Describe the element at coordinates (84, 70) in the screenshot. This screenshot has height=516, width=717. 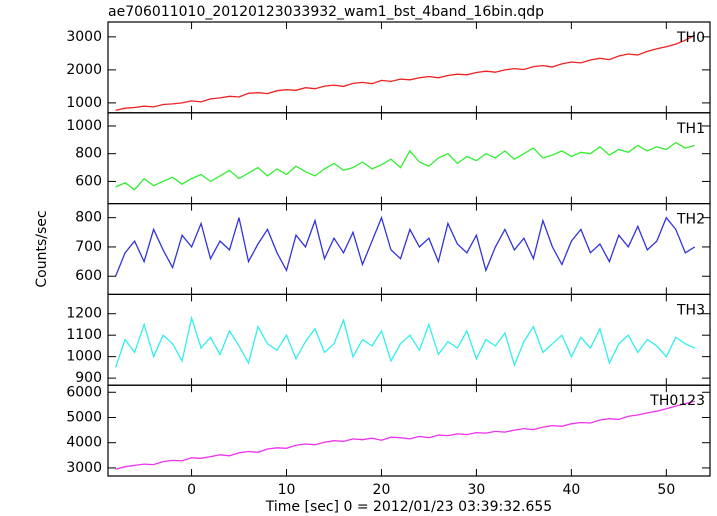
I see `y-tick-label: 2000` at that location.